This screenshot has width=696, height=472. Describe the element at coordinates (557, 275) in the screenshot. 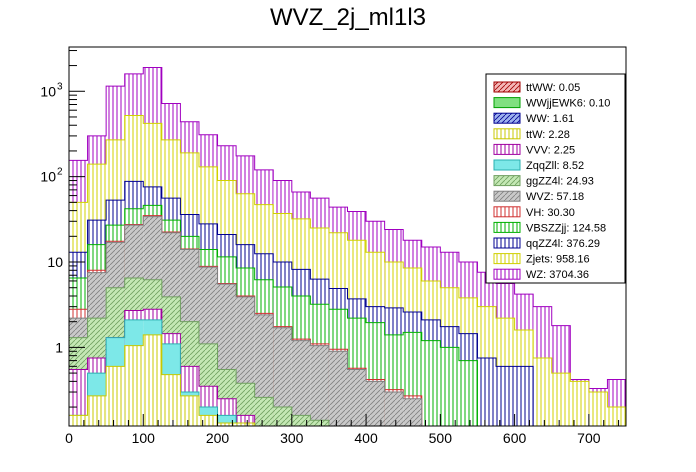

I see `legend-label-wz: WZ: 3704.36` at that location.